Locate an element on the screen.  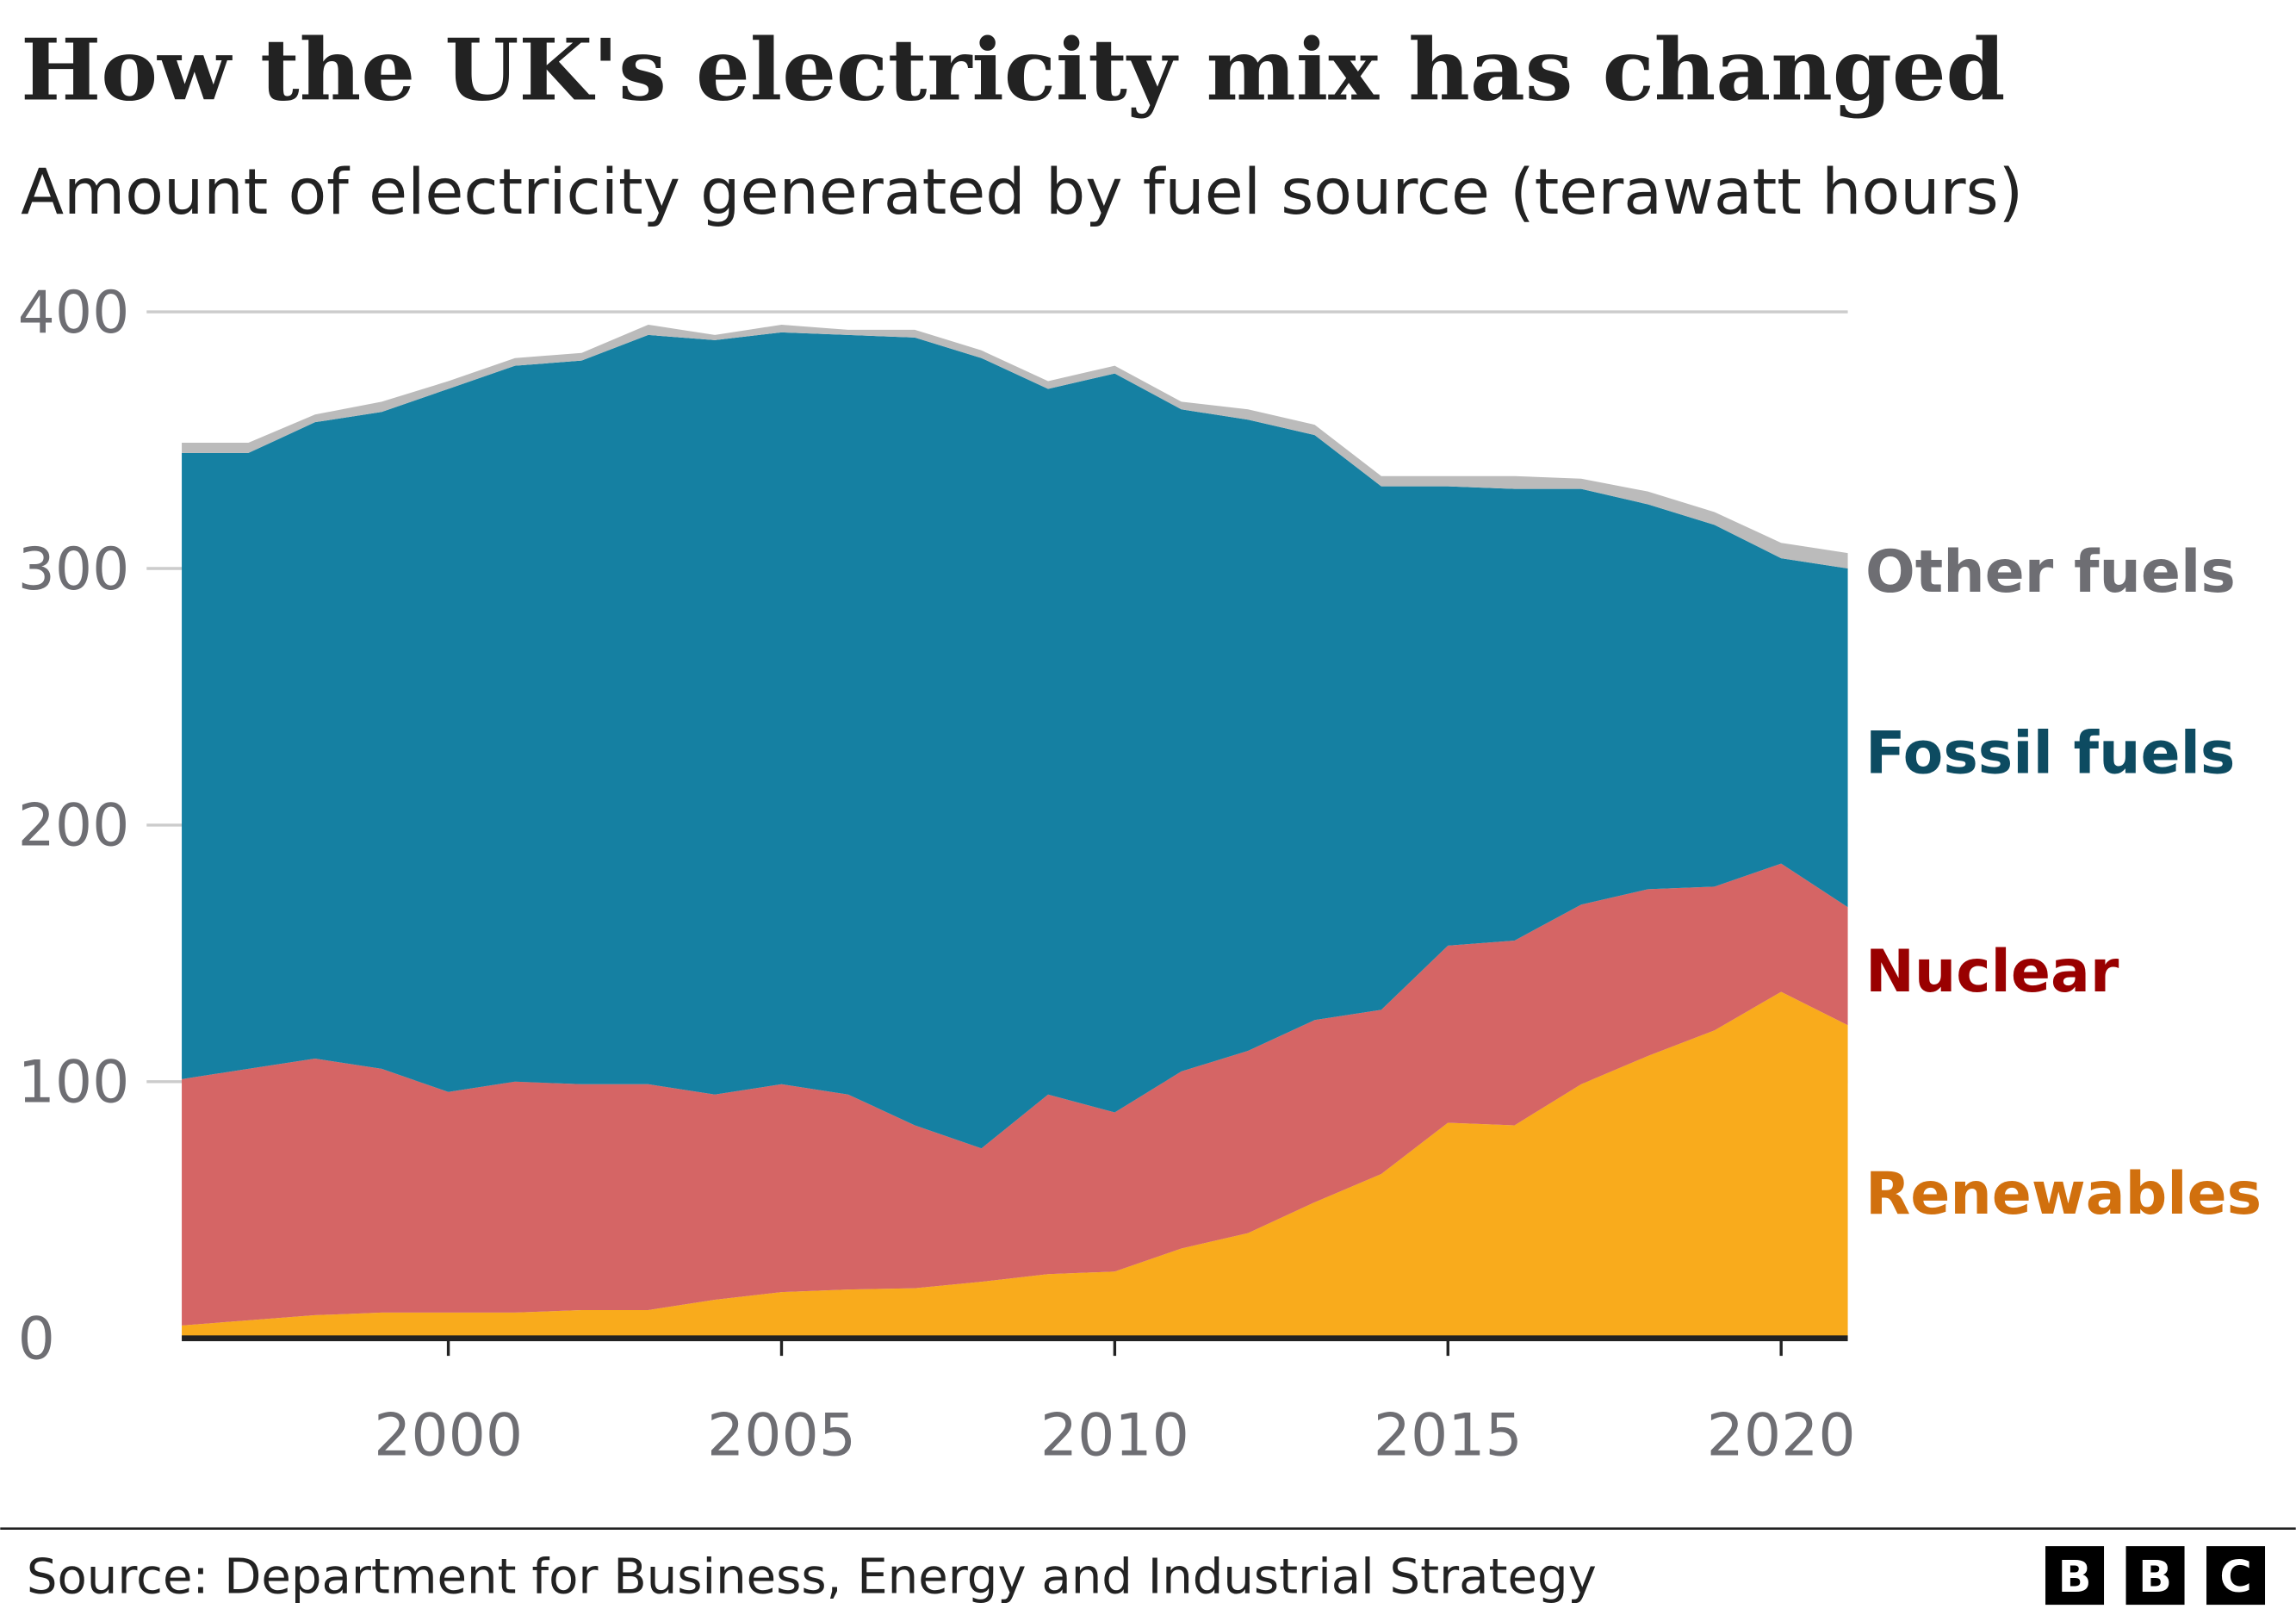
y-axis-ticks: 0 100 200 300 400 is located at coordinates (74, 826).